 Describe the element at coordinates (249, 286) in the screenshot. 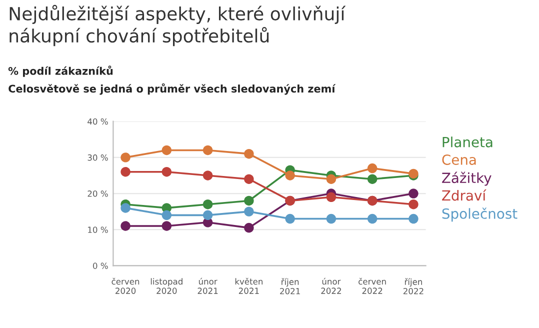

I see `x-tick-label: květen 2021` at that location.